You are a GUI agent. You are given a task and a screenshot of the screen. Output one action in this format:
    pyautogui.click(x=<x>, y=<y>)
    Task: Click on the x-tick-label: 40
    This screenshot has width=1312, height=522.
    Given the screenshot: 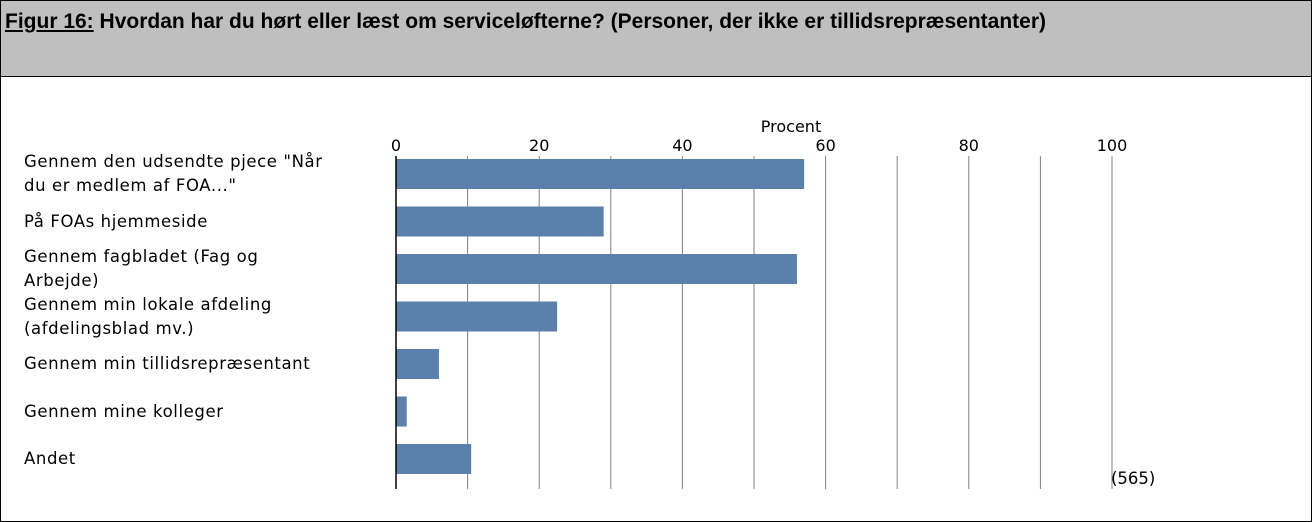 What is the action you would take?
    pyautogui.click(x=682, y=145)
    